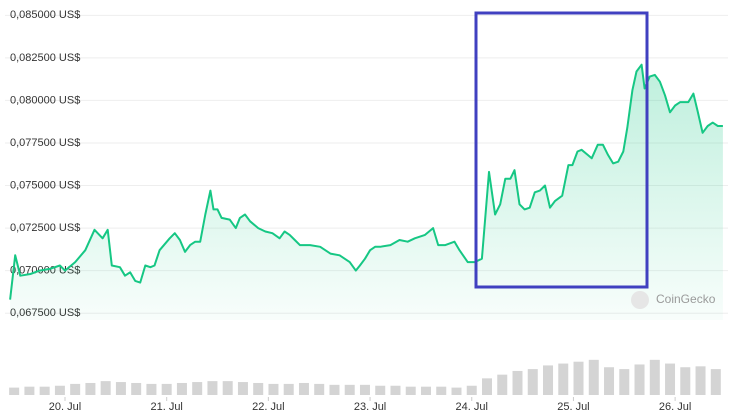  Describe the element at coordinates (166, 407) in the screenshot. I see `x-tick-label: 21. Jul` at that location.